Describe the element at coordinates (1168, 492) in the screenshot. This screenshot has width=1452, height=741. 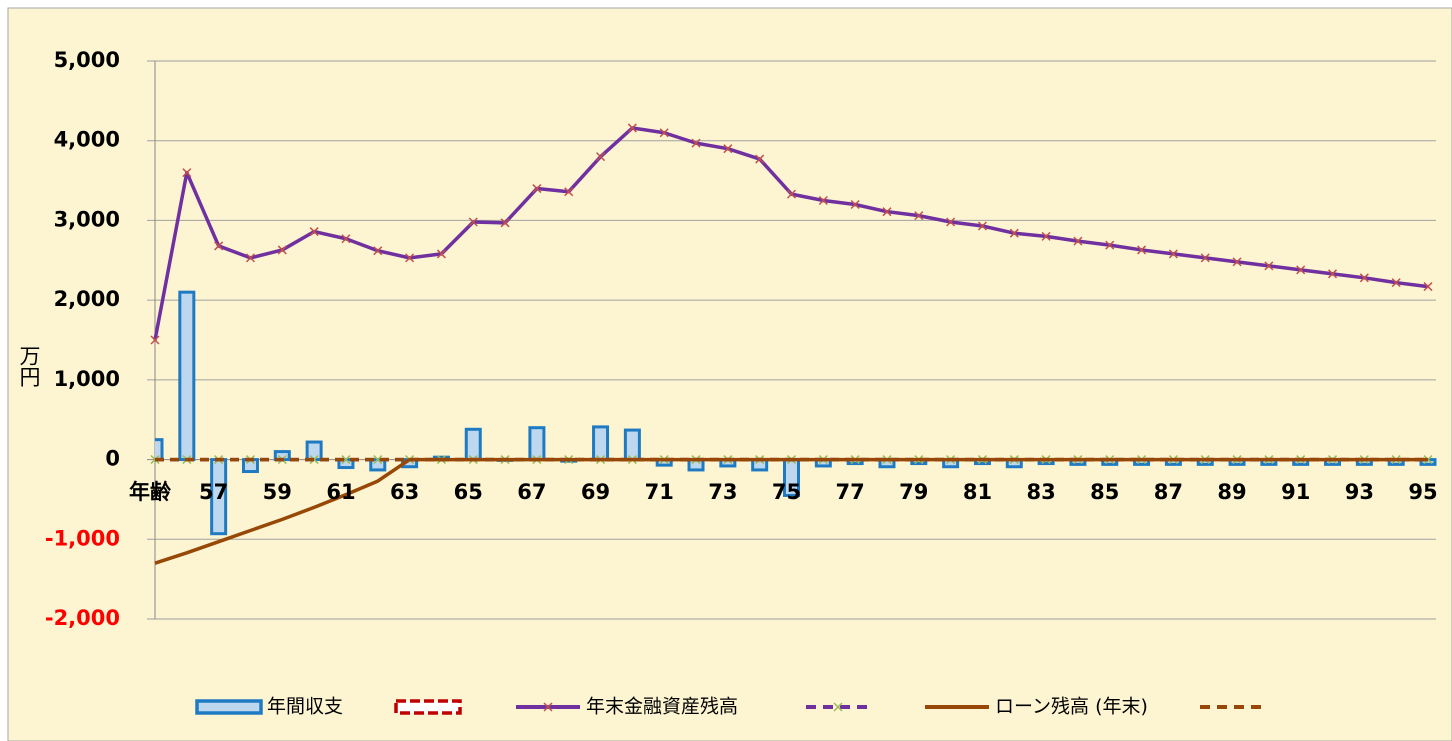
I see `x-tick-label: 87` at that location.